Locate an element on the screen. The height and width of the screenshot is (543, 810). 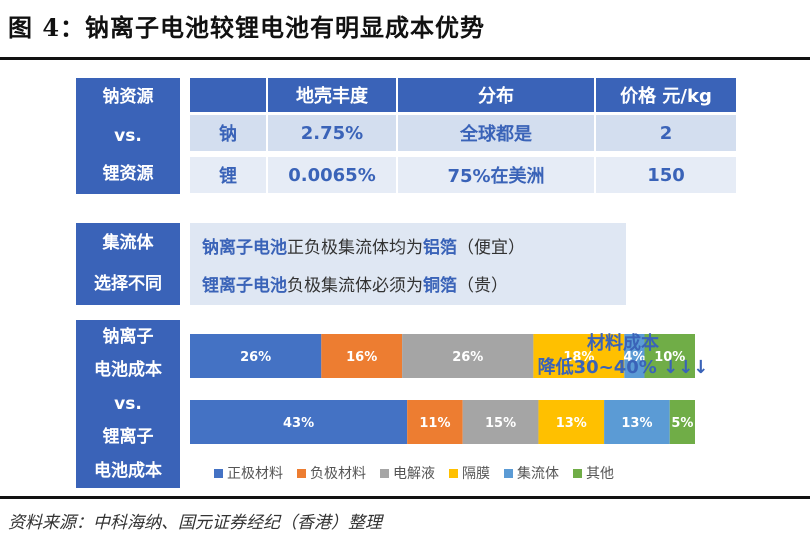
collector-sodium-material: 铝箔 is located at coordinates (440, 248).